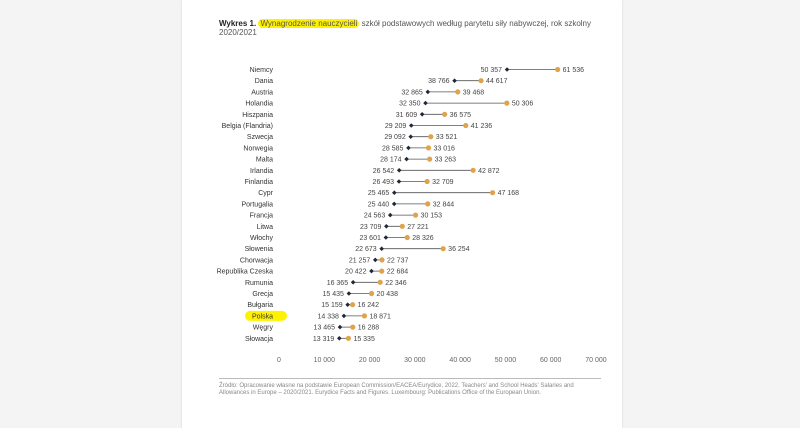  Describe the element at coordinates (325, 328) in the screenshot. I see `start-value-label: 13 465` at that location.